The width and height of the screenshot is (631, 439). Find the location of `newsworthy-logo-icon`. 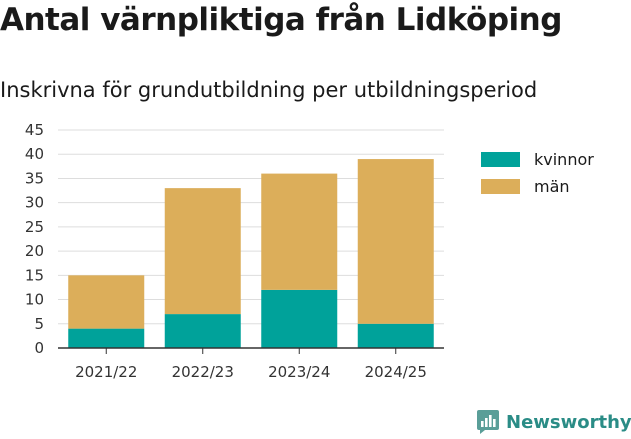

newsworthy-logo-icon is located at coordinates (488, 422).